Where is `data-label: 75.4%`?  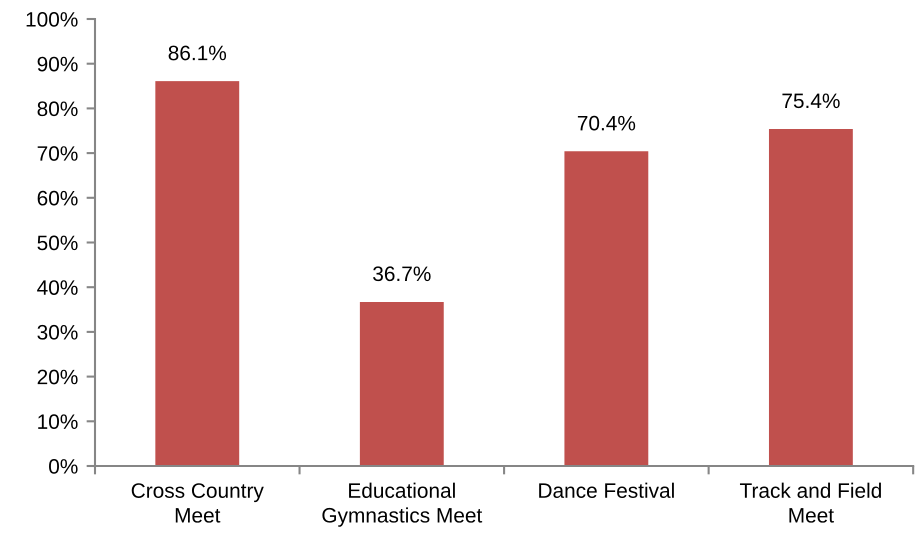 data-label: 75.4% is located at coordinates (811, 101).